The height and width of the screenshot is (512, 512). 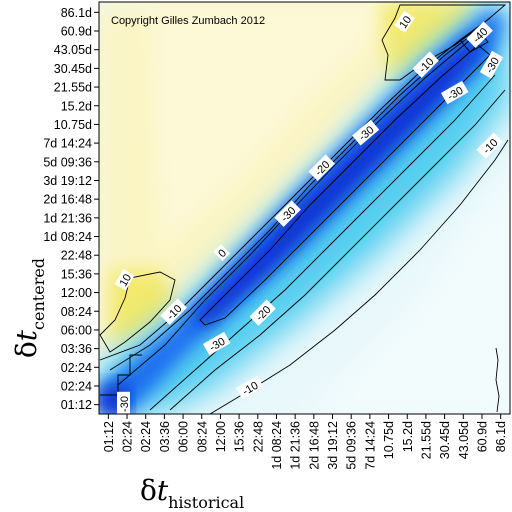 What do you see at coordinates (67, 237) in the screenshot?
I see `y-tick-label: 1d 08:24` at bounding box center [67, 237].